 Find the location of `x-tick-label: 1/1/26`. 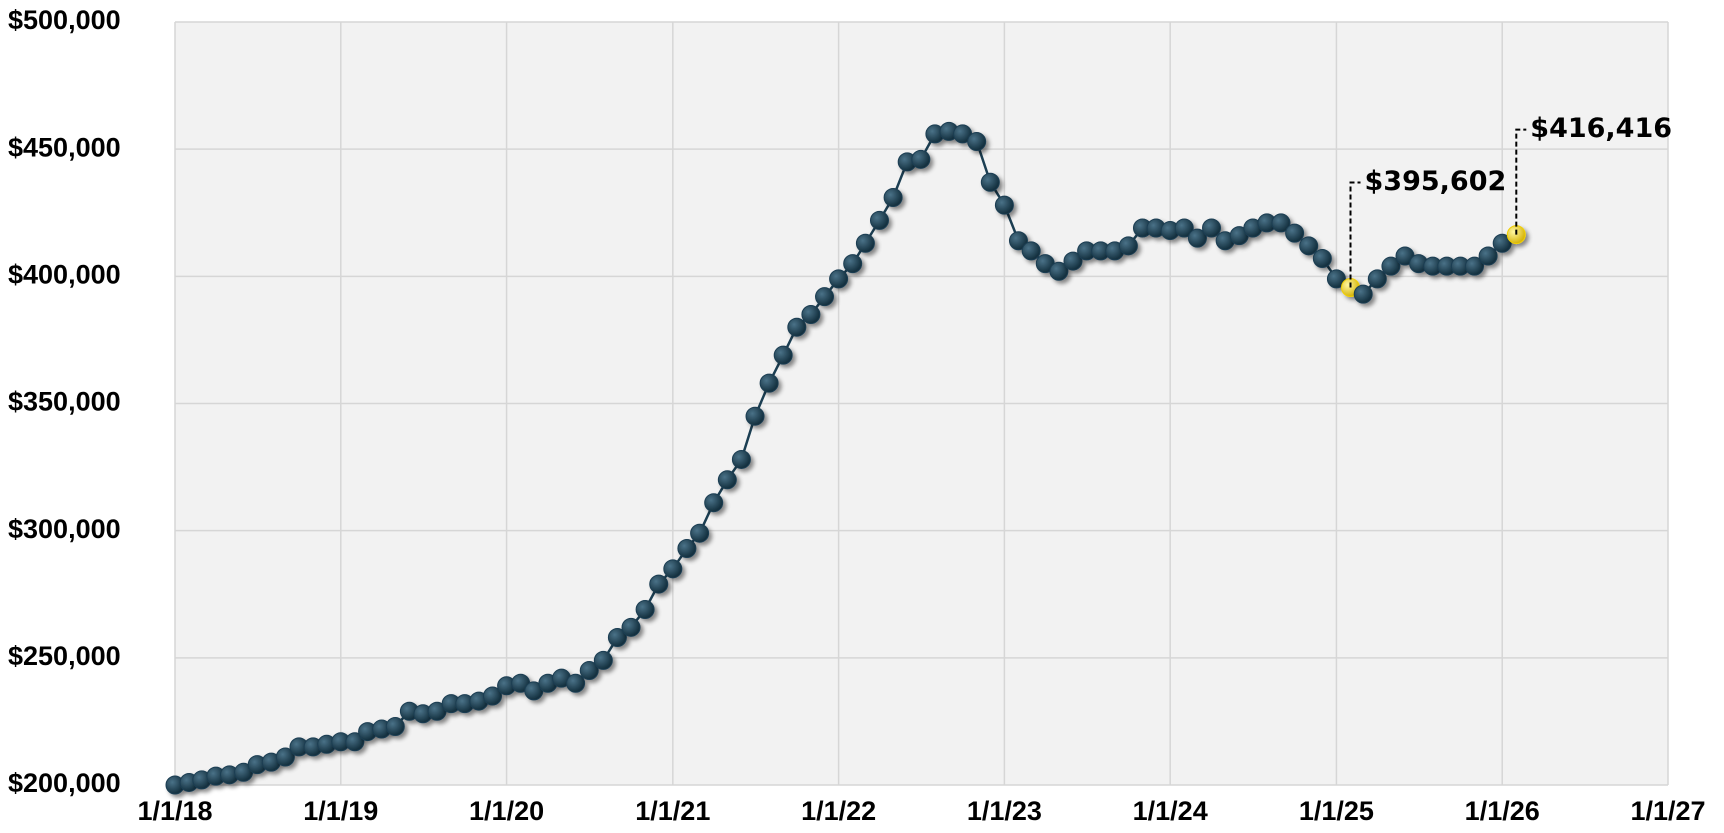

x-tick-label: 1/1/26 is located at coordinates (1502, 811).